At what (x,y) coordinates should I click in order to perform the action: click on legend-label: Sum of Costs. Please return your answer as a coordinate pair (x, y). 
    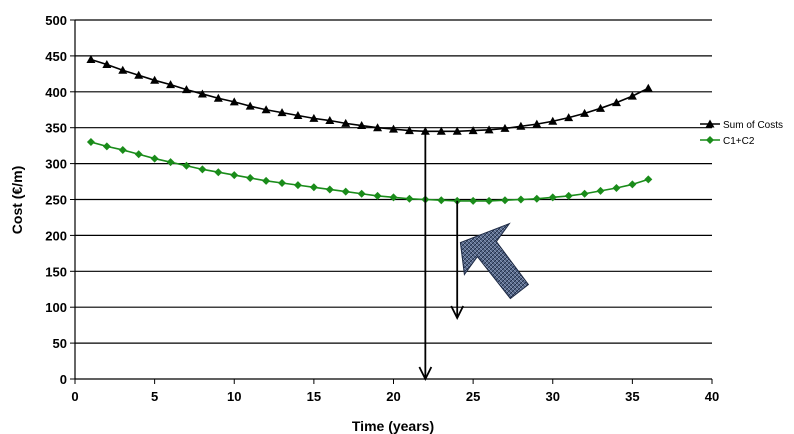
    Looking at the image, I should click on (753, 125).